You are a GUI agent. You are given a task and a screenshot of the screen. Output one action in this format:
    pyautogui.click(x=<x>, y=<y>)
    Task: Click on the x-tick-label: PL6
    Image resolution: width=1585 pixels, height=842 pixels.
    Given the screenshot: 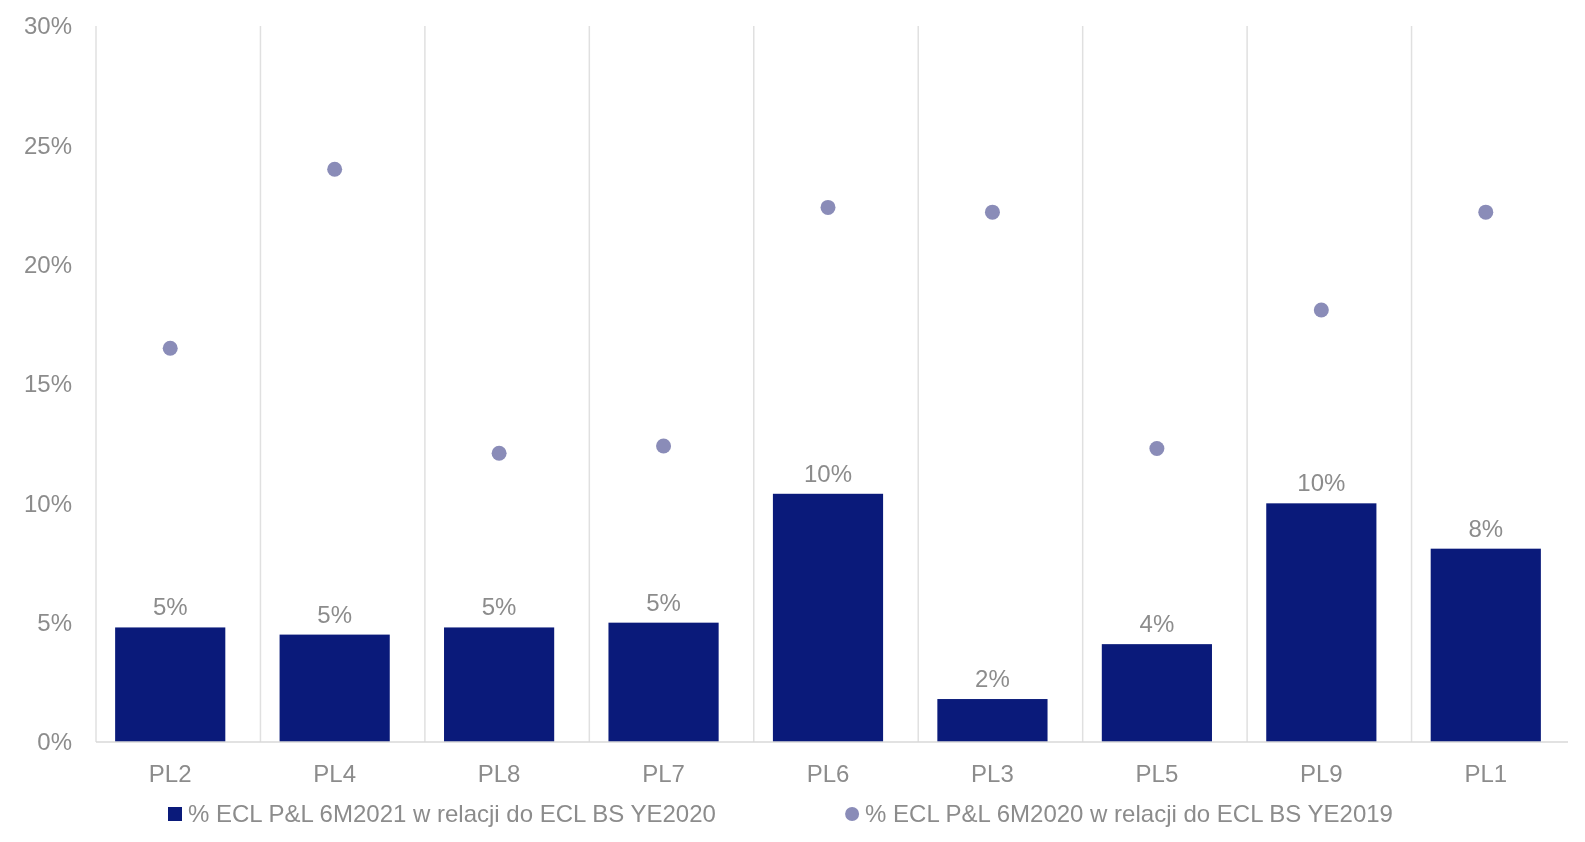 What is the action you would take?
    pyautogui.click(x=828, y=773)
    